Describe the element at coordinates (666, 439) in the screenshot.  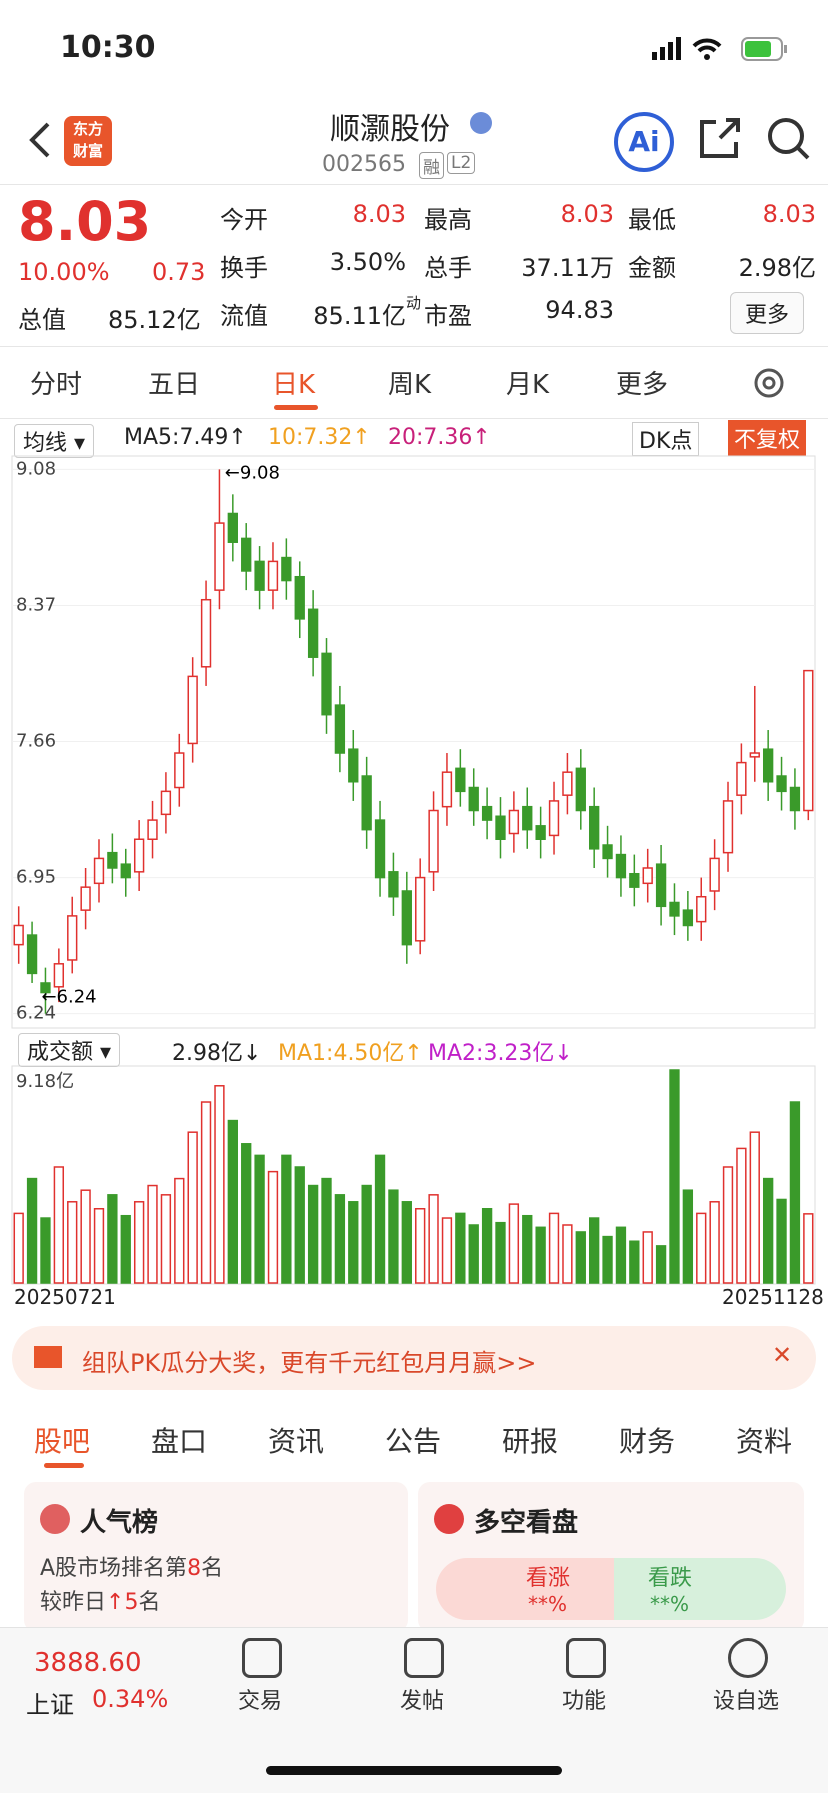
I see `dk-button: DK点` at that location.